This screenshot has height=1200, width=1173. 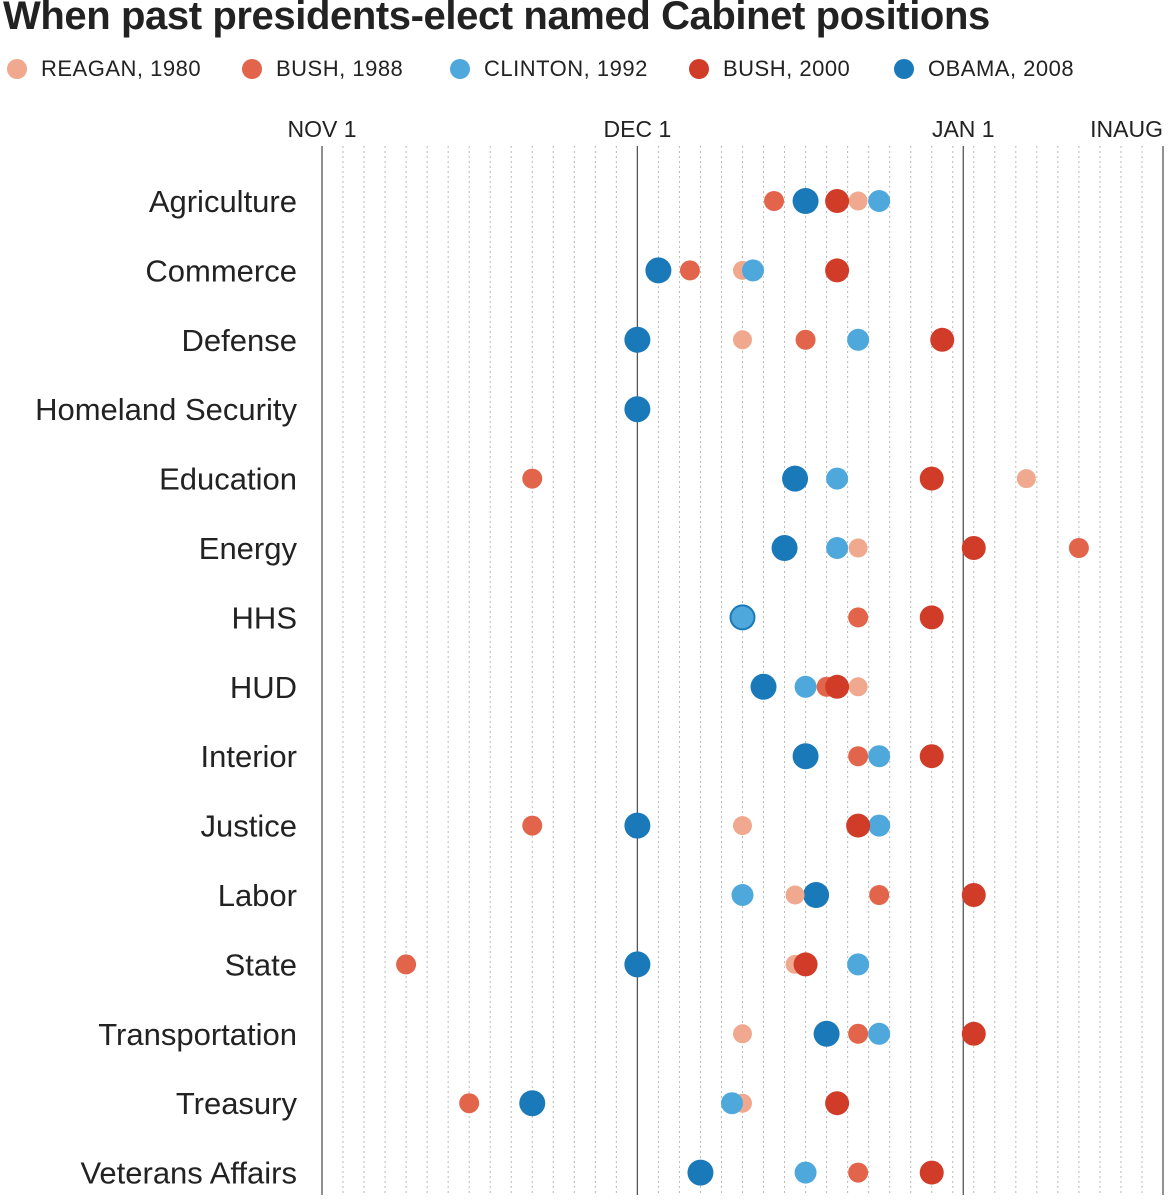 What do you see at coordinates (166, 409) in the screenshot?
I see `category-label-homeland-security: Homeland Security` at bounding box center [166, 409].